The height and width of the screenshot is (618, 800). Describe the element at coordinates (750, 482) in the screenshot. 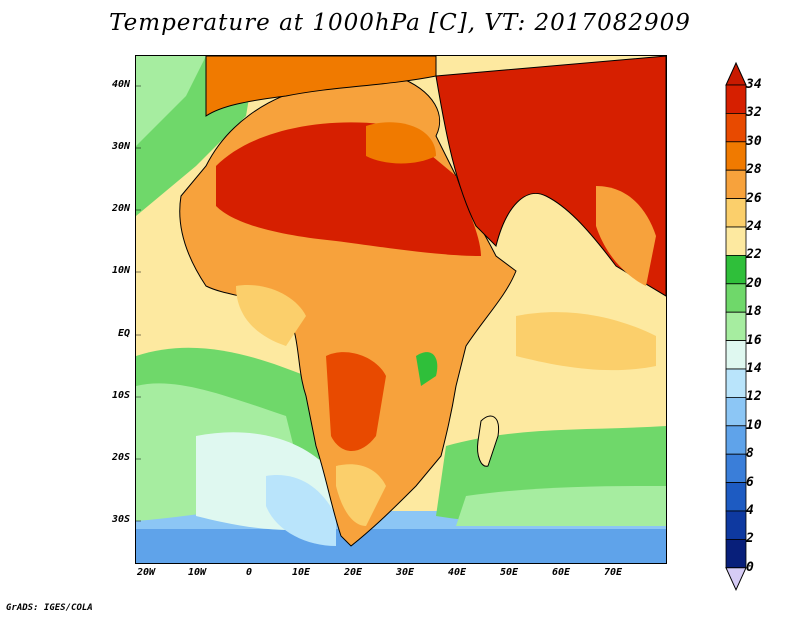

I see `colorbar-level-label: 6` at that location.